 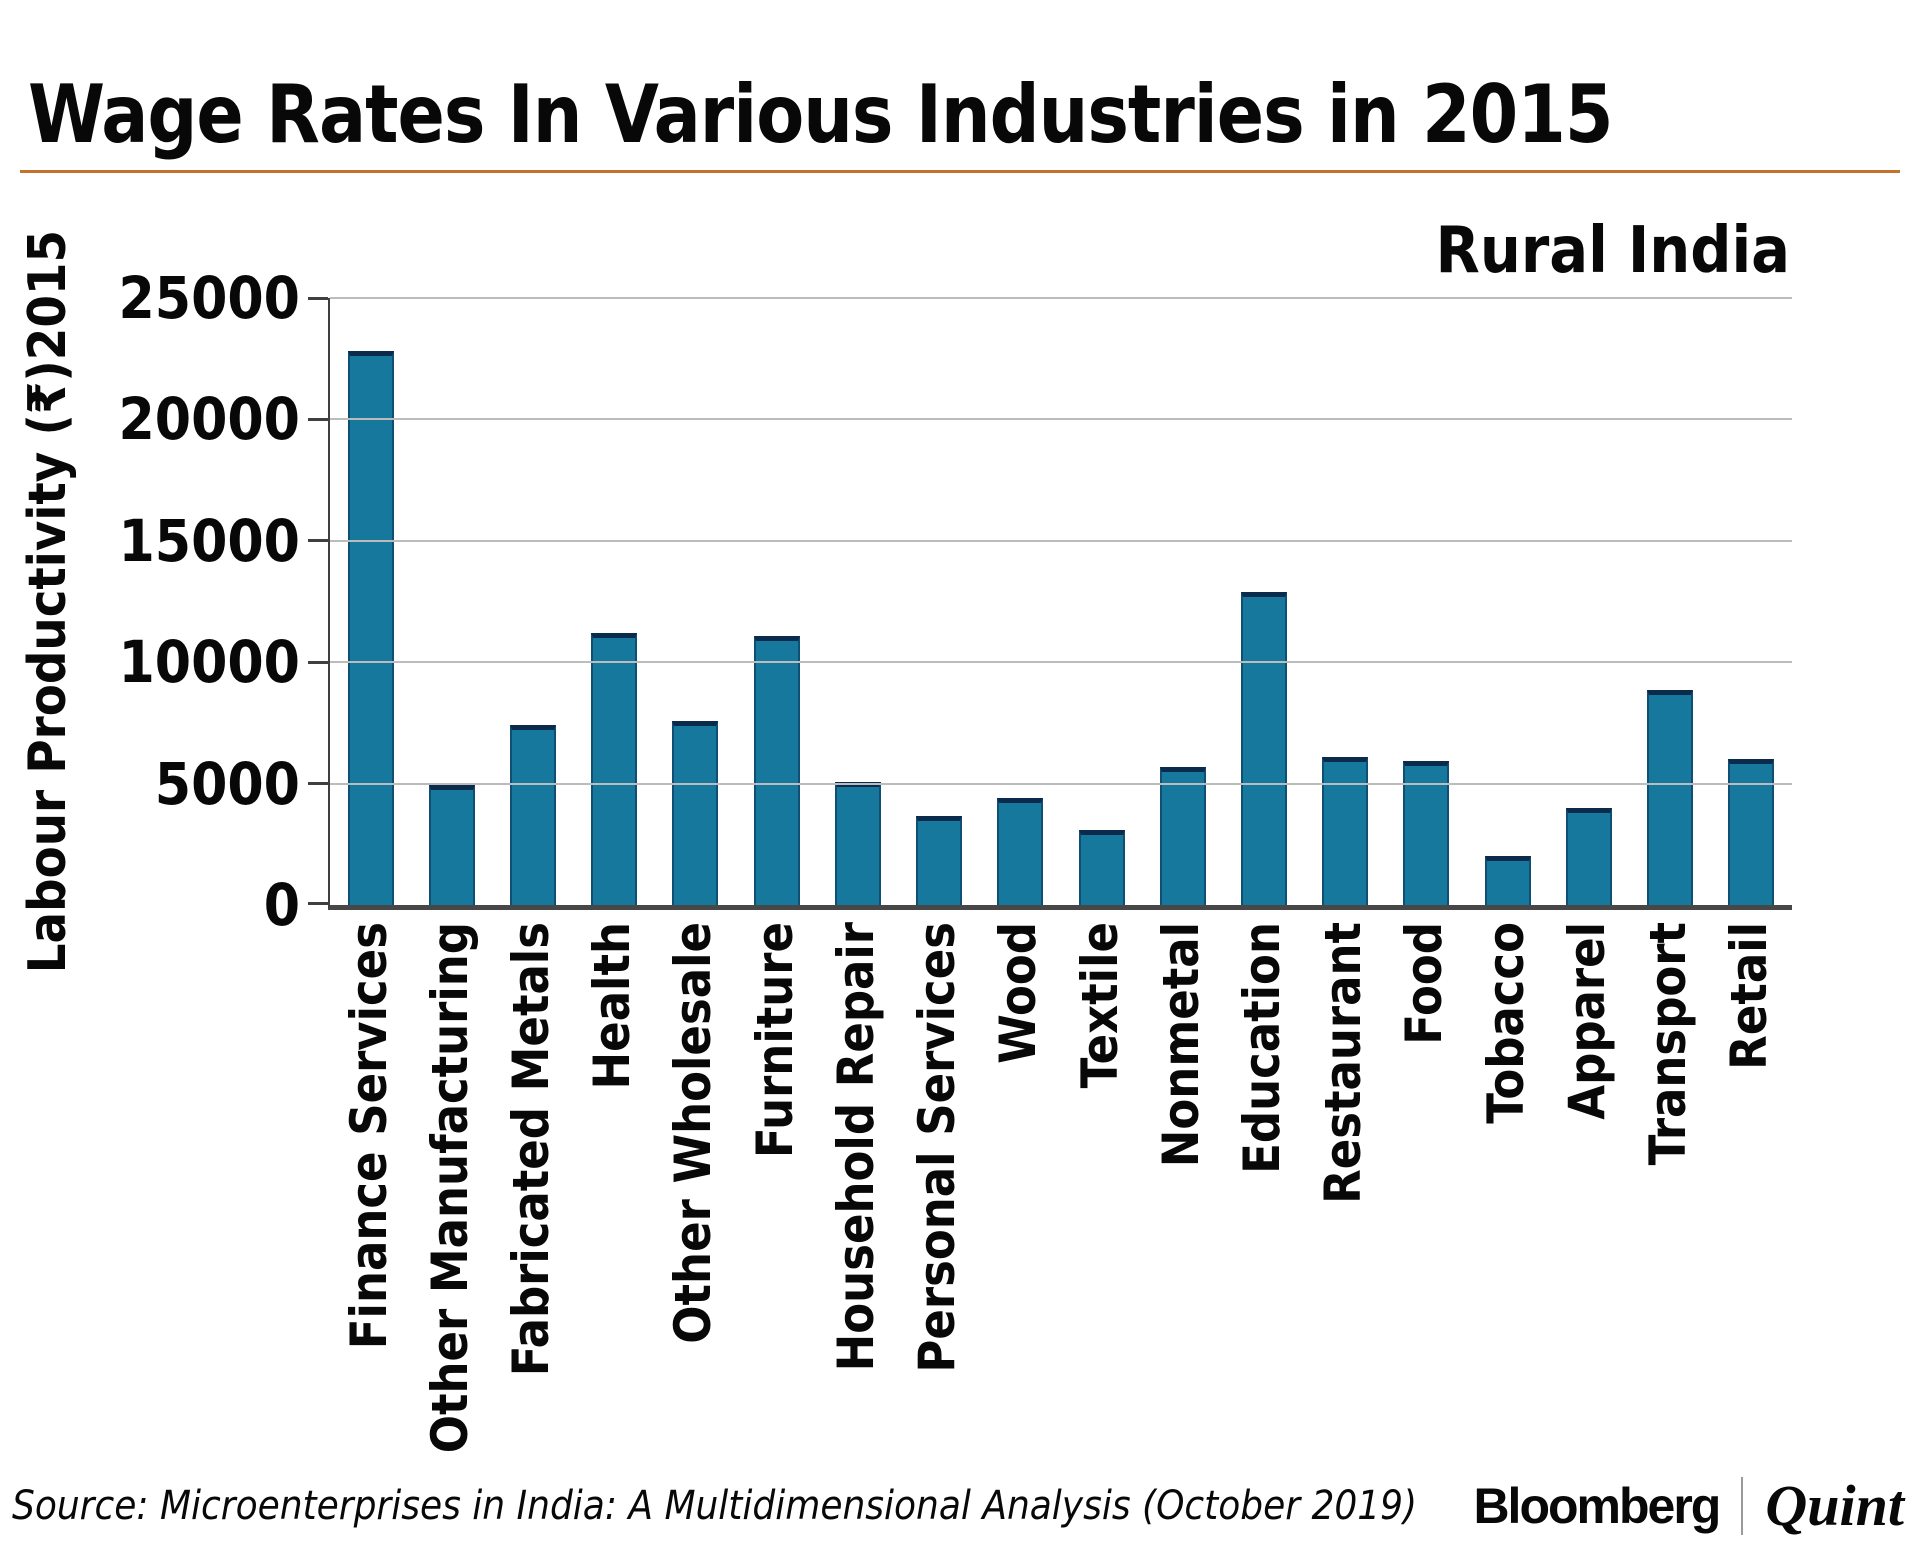 I want to click on x-tick-label: Personal Services, so click(x=937, y=1147).